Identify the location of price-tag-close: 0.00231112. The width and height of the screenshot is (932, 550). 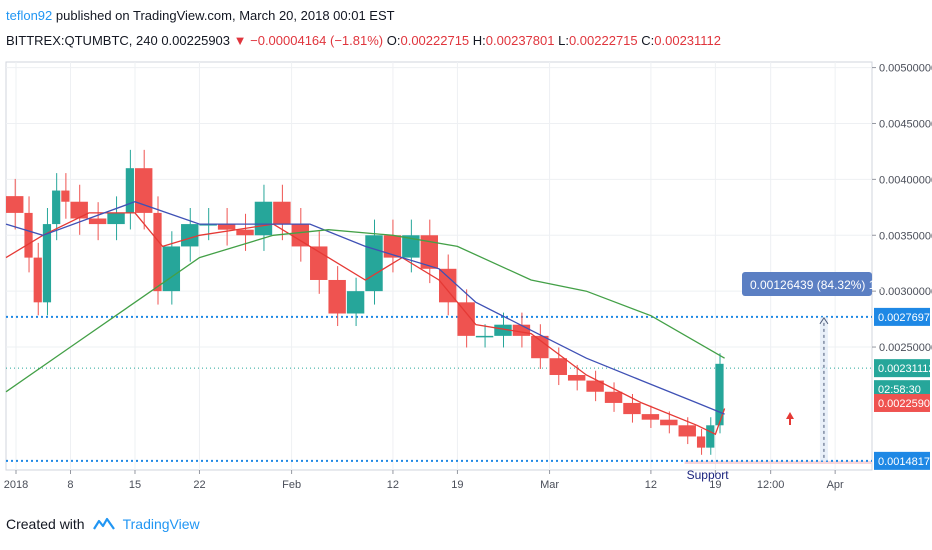
(905, 369).